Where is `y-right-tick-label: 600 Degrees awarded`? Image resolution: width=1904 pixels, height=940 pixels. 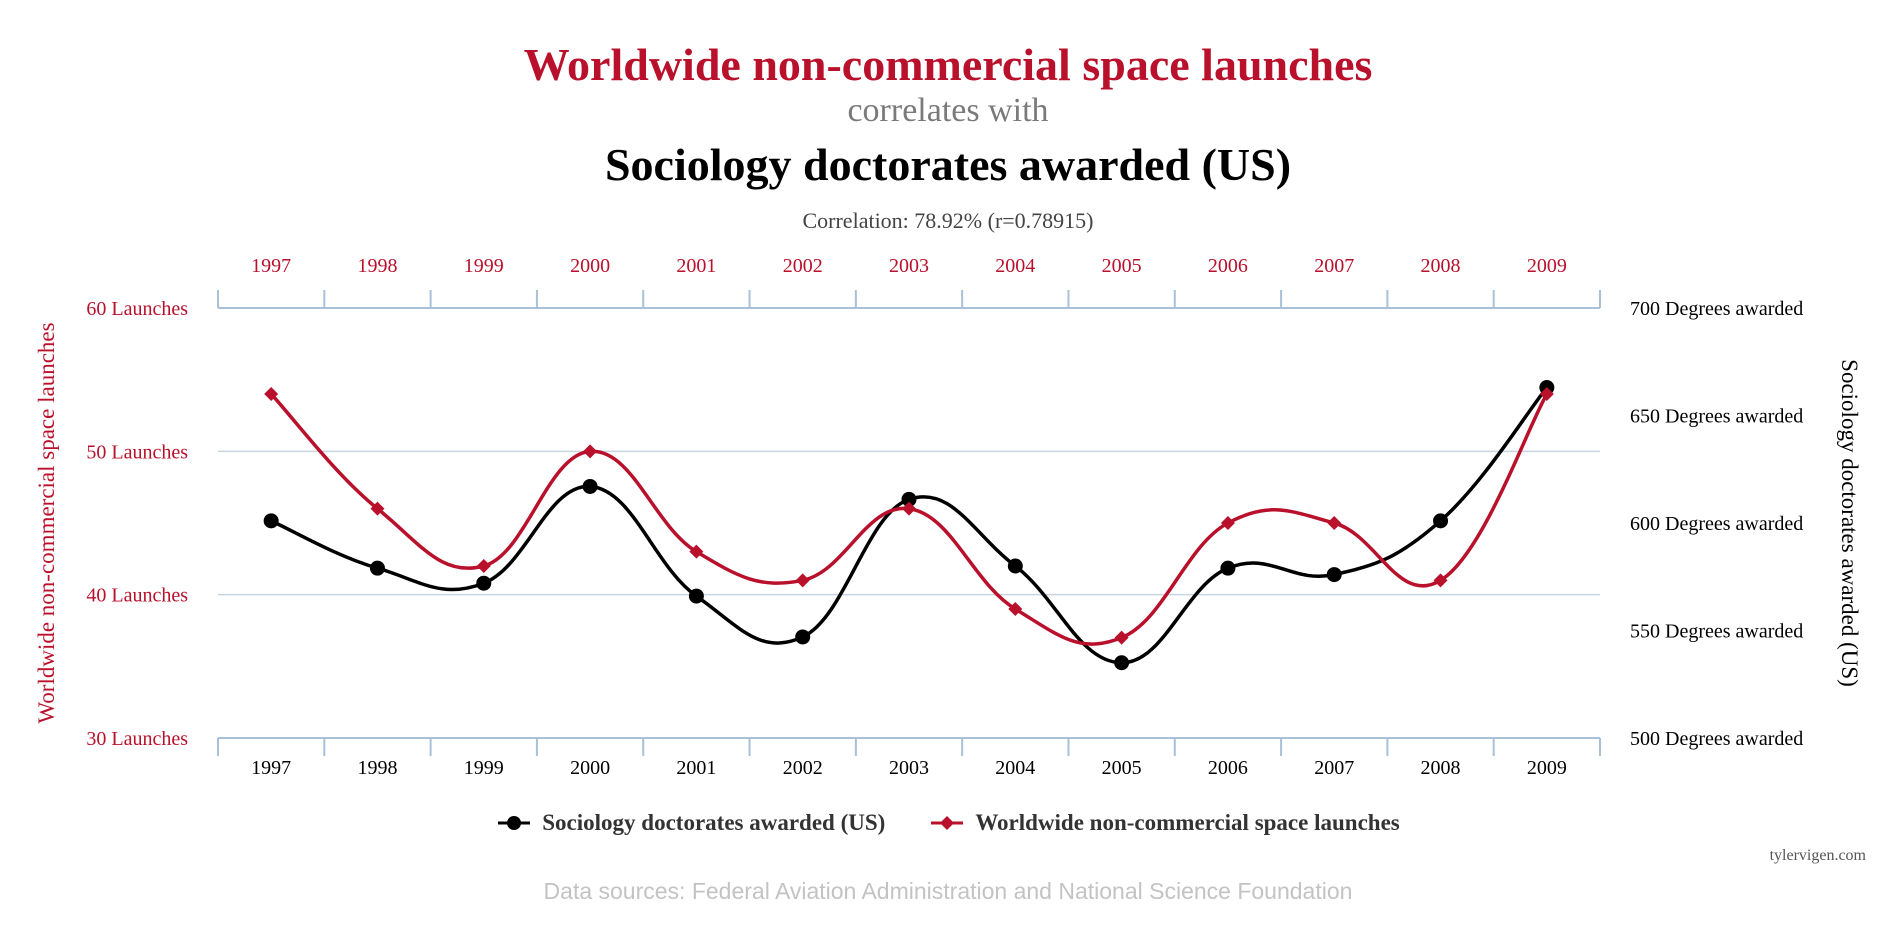
y-right-tick-label: 600 Degrees awarded is located at coordinates (1716, 524).